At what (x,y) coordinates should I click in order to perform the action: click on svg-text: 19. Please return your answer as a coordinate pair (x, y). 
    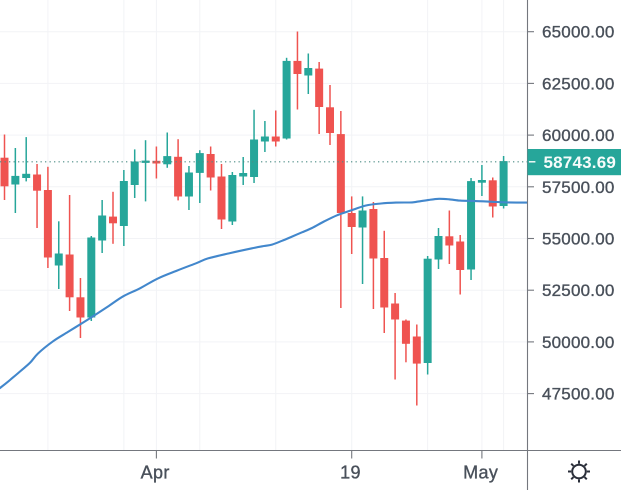
    Looking at the image, I should click on (350, 473).